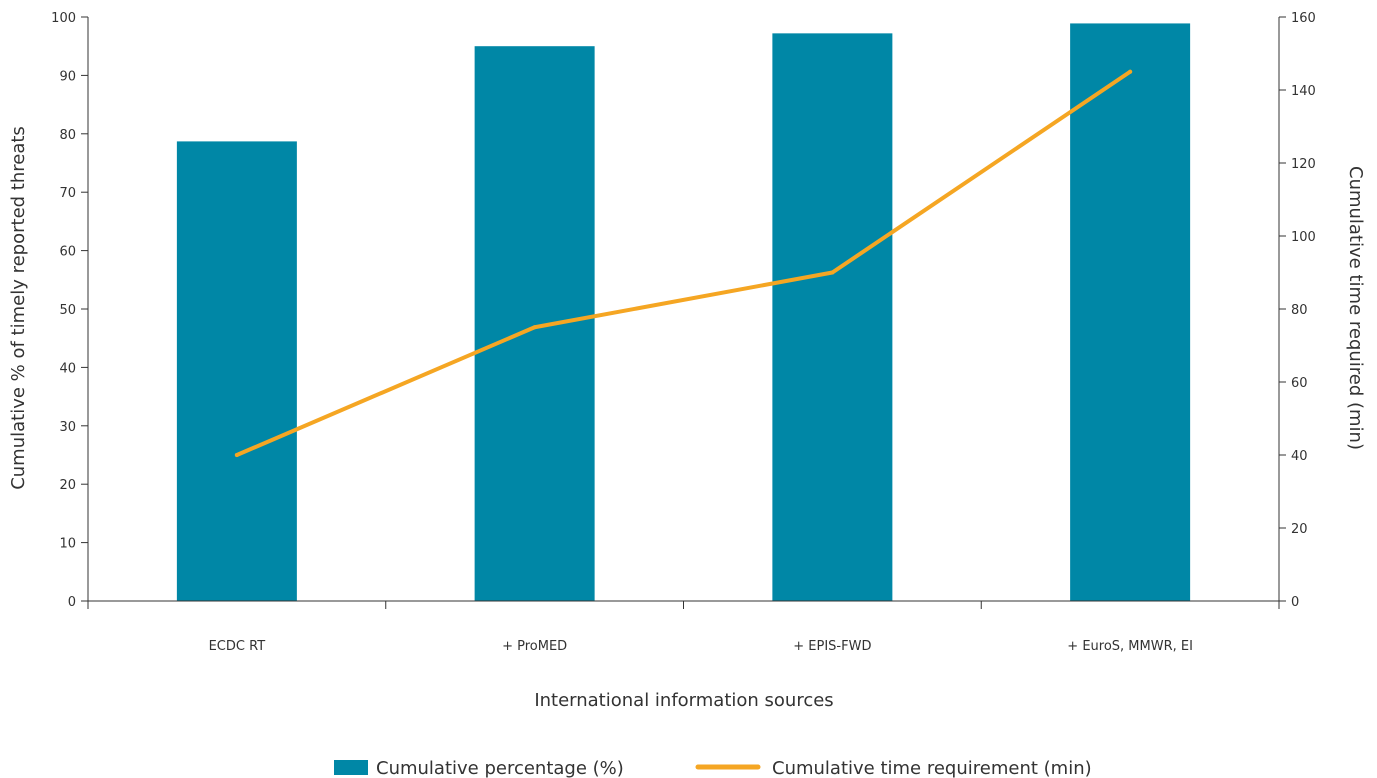 Image resolution: width=1377 pixels, height=778 pixels. Describe the element at coordinates (1299, 456) in the screenshot. I see `y2-tick-label: 40` at that location.